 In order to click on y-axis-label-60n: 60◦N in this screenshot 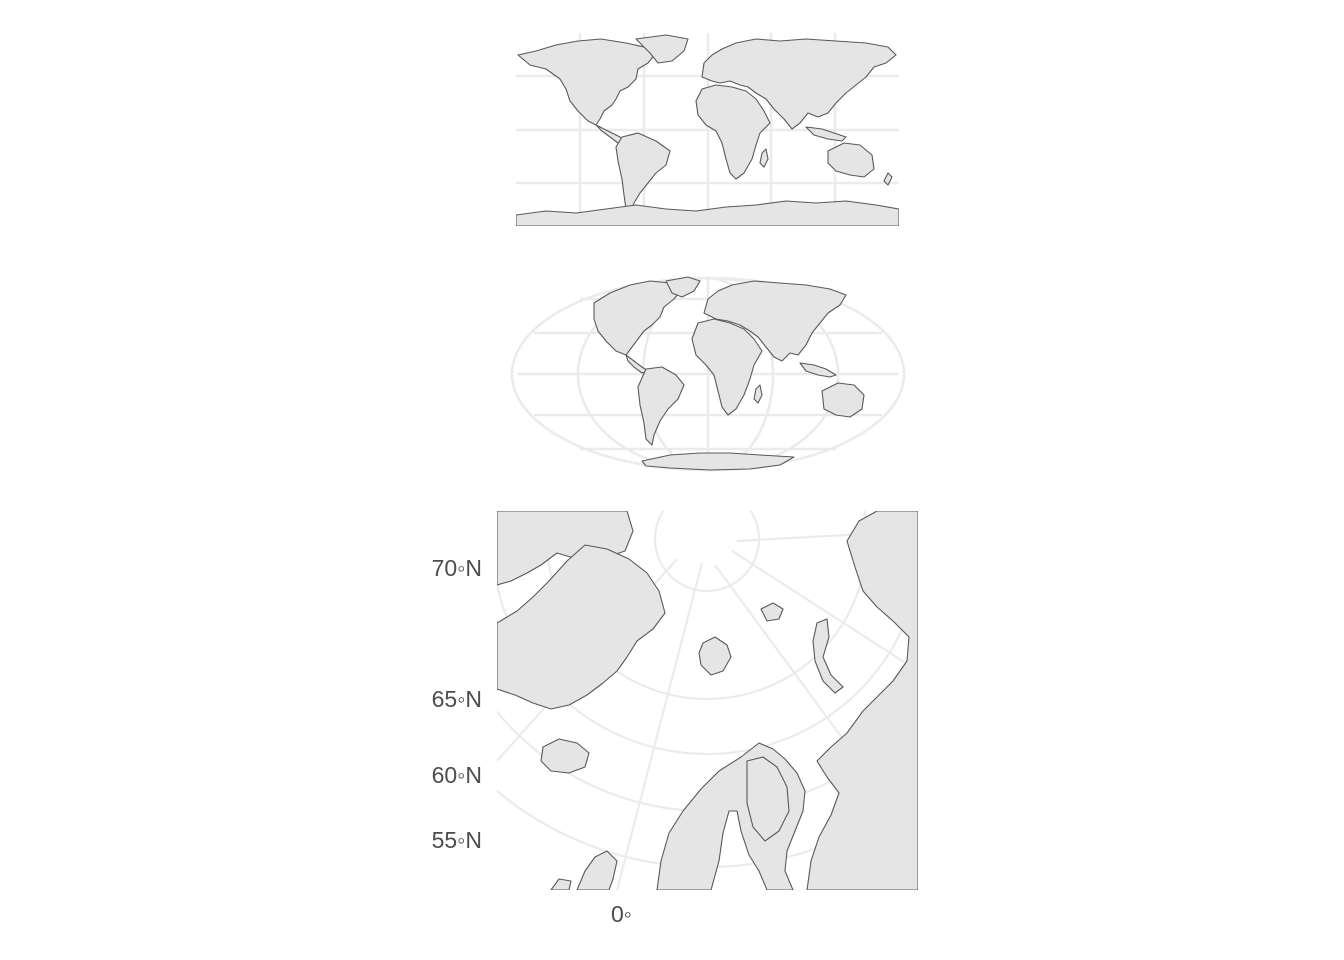, I will do `click(456, 775)`.